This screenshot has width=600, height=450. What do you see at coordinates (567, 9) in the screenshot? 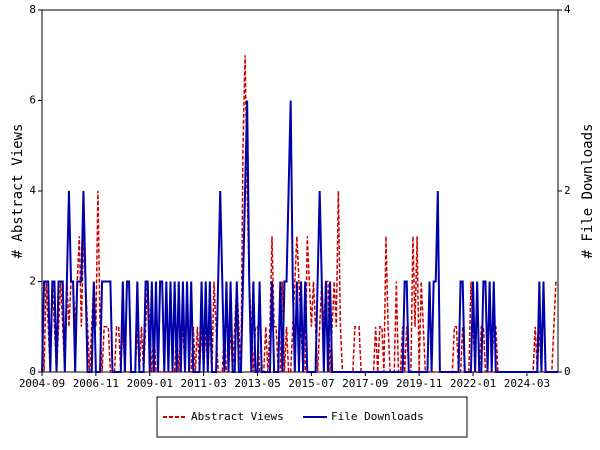
I see `y2-tick-label: 4` at bounding box center [567, 9].